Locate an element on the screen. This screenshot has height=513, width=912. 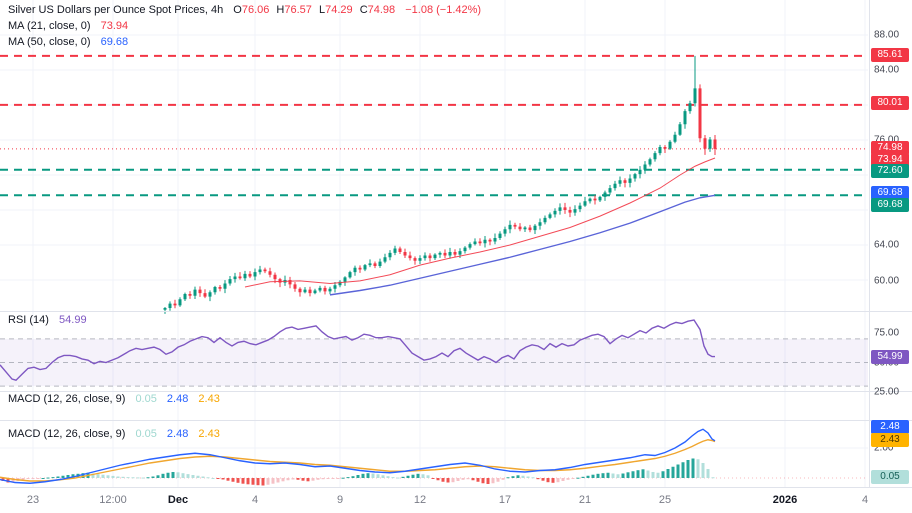
macd-line-value: 2.48 is located at coordinates (177, 399).